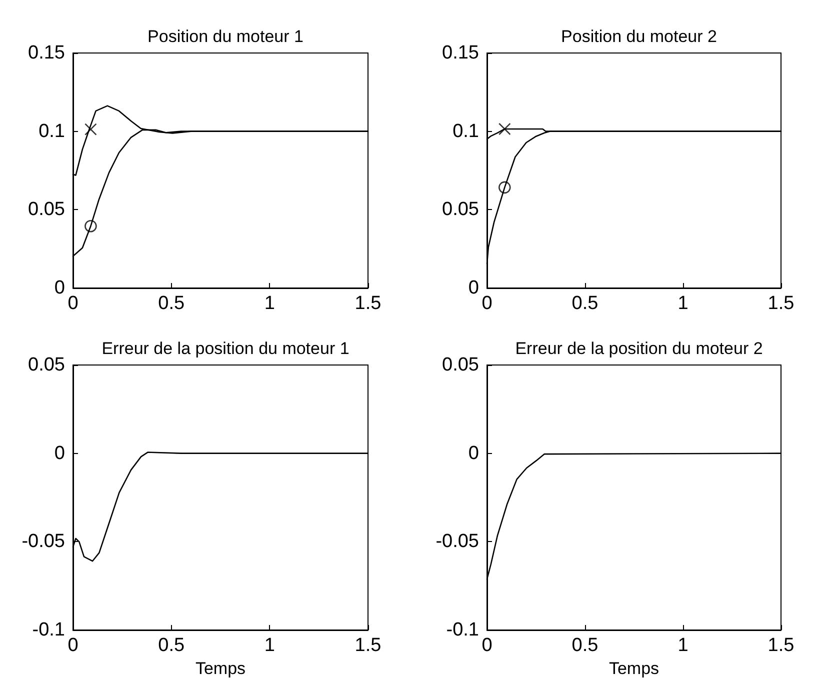 The width and height of the screenshot is (839, 683). Describe the element at coordinates (226, 36) in the screenshot. I see `chart-title: Position du moteur 1` at that location.